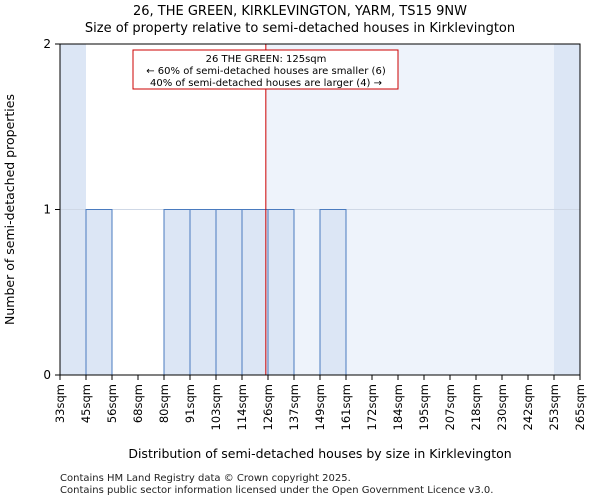 The width and height of the screenshot is (600, 500). Describe the element at coordinates (346, 407) in the screenshot. I see `x-tick-label: 161sqm` at that location.